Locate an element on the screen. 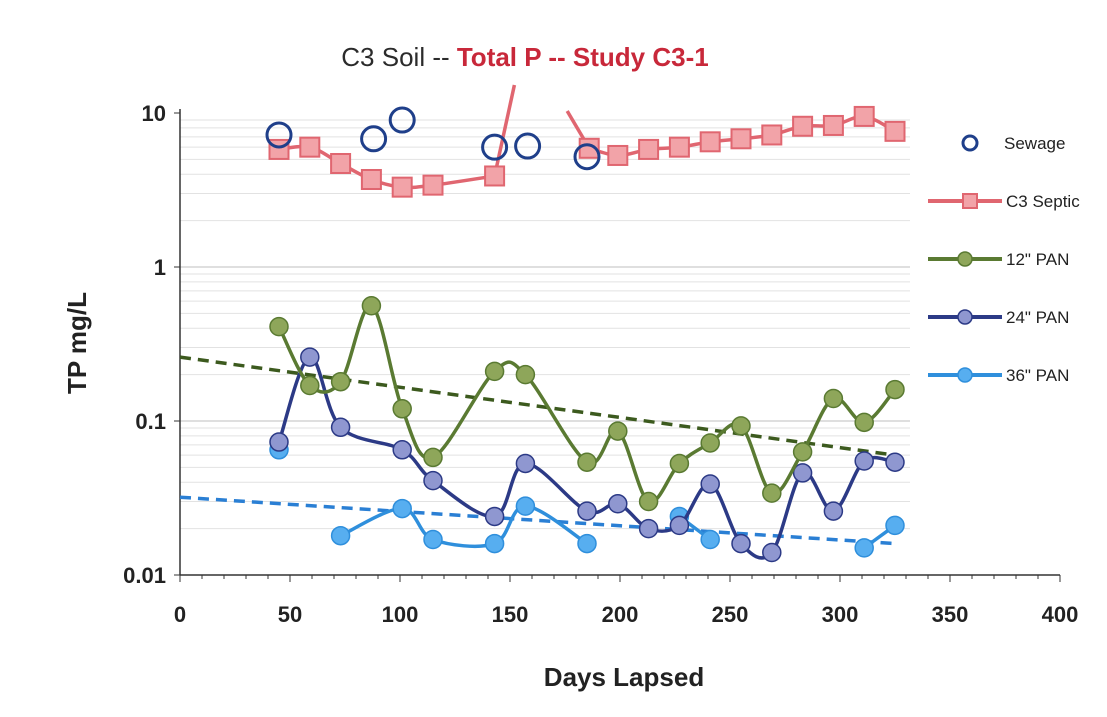 The width and height of the screenshot is (1107, 717). legend-item: 12" PAN is located at coordinates (998, 259).